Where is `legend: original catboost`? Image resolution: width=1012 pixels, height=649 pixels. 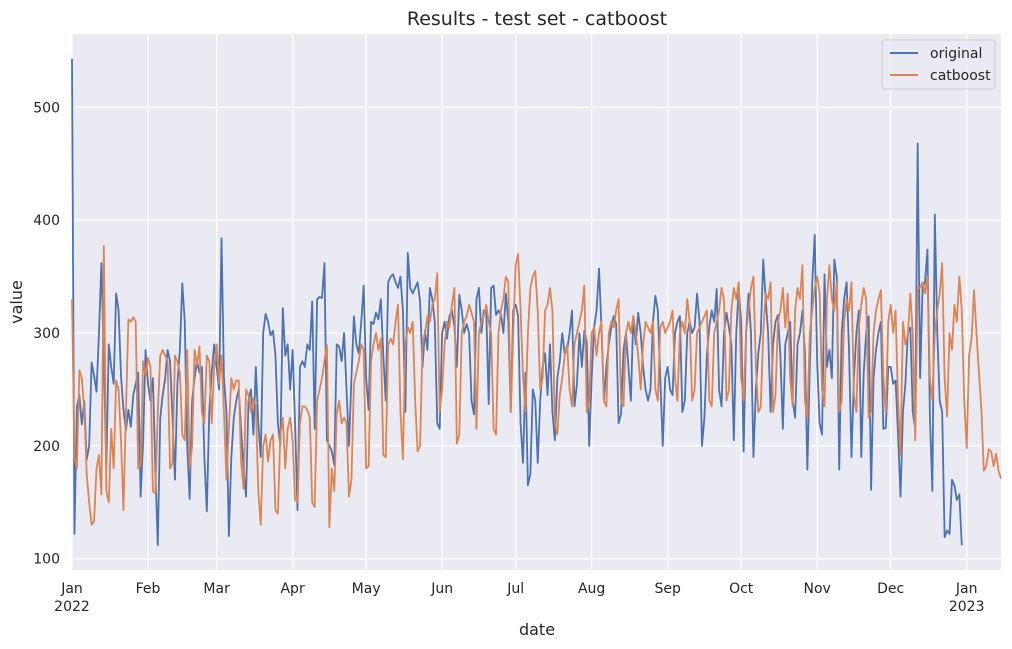
legend: original catboost is located at coordinates (938, 64).